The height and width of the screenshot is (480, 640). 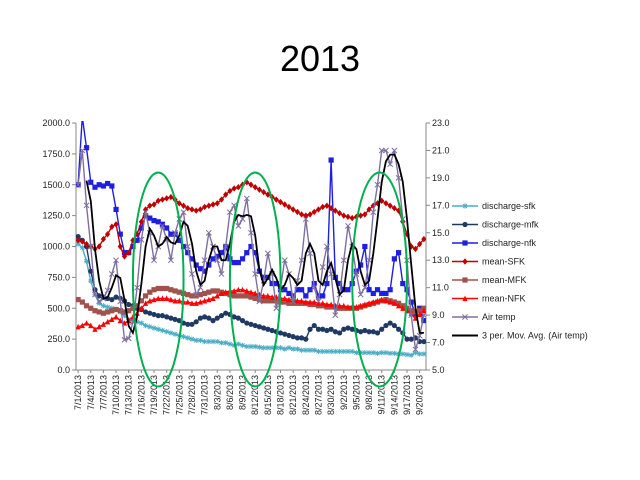 I want to click on legend-label-discharge-sfk: discharge-sfk, so click(x=509, y=206).